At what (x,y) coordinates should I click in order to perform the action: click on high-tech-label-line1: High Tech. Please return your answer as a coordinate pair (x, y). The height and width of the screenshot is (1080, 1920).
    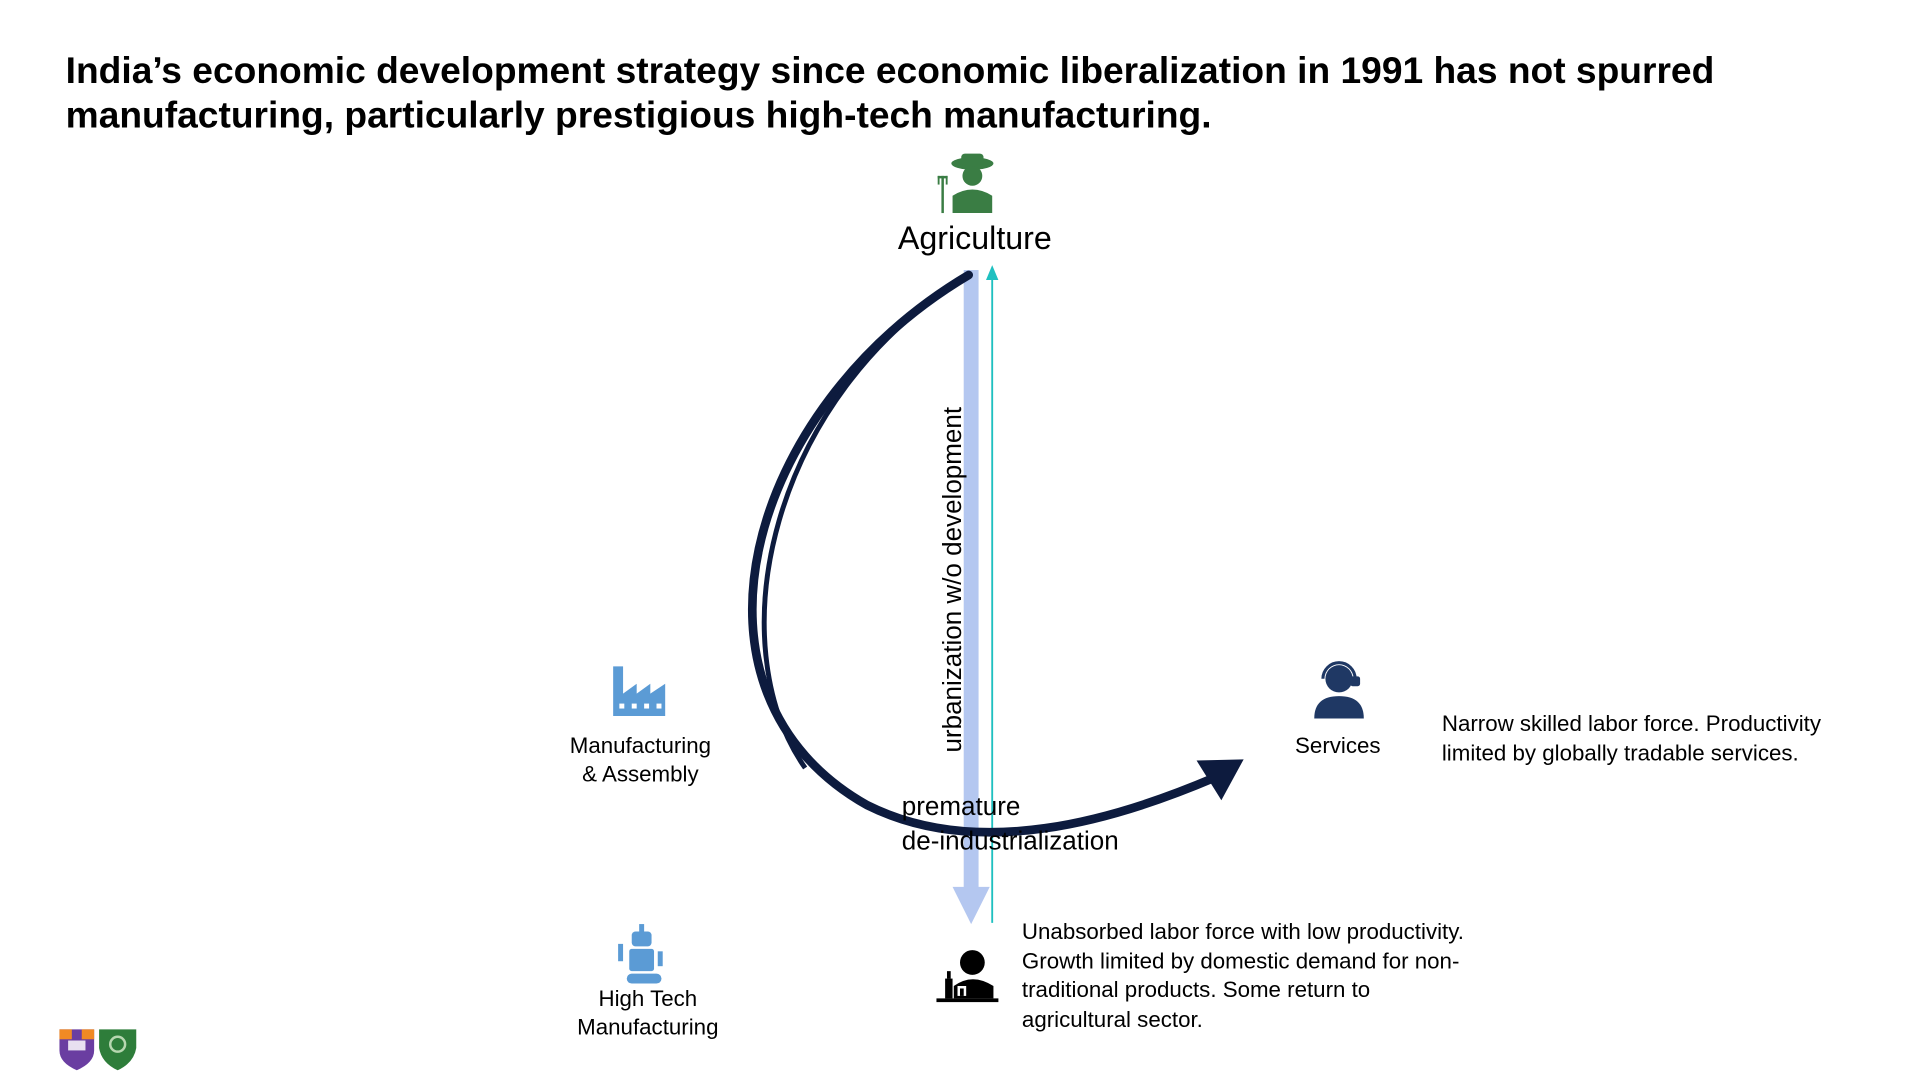
    Looking at the image, I should click on (648, 998).